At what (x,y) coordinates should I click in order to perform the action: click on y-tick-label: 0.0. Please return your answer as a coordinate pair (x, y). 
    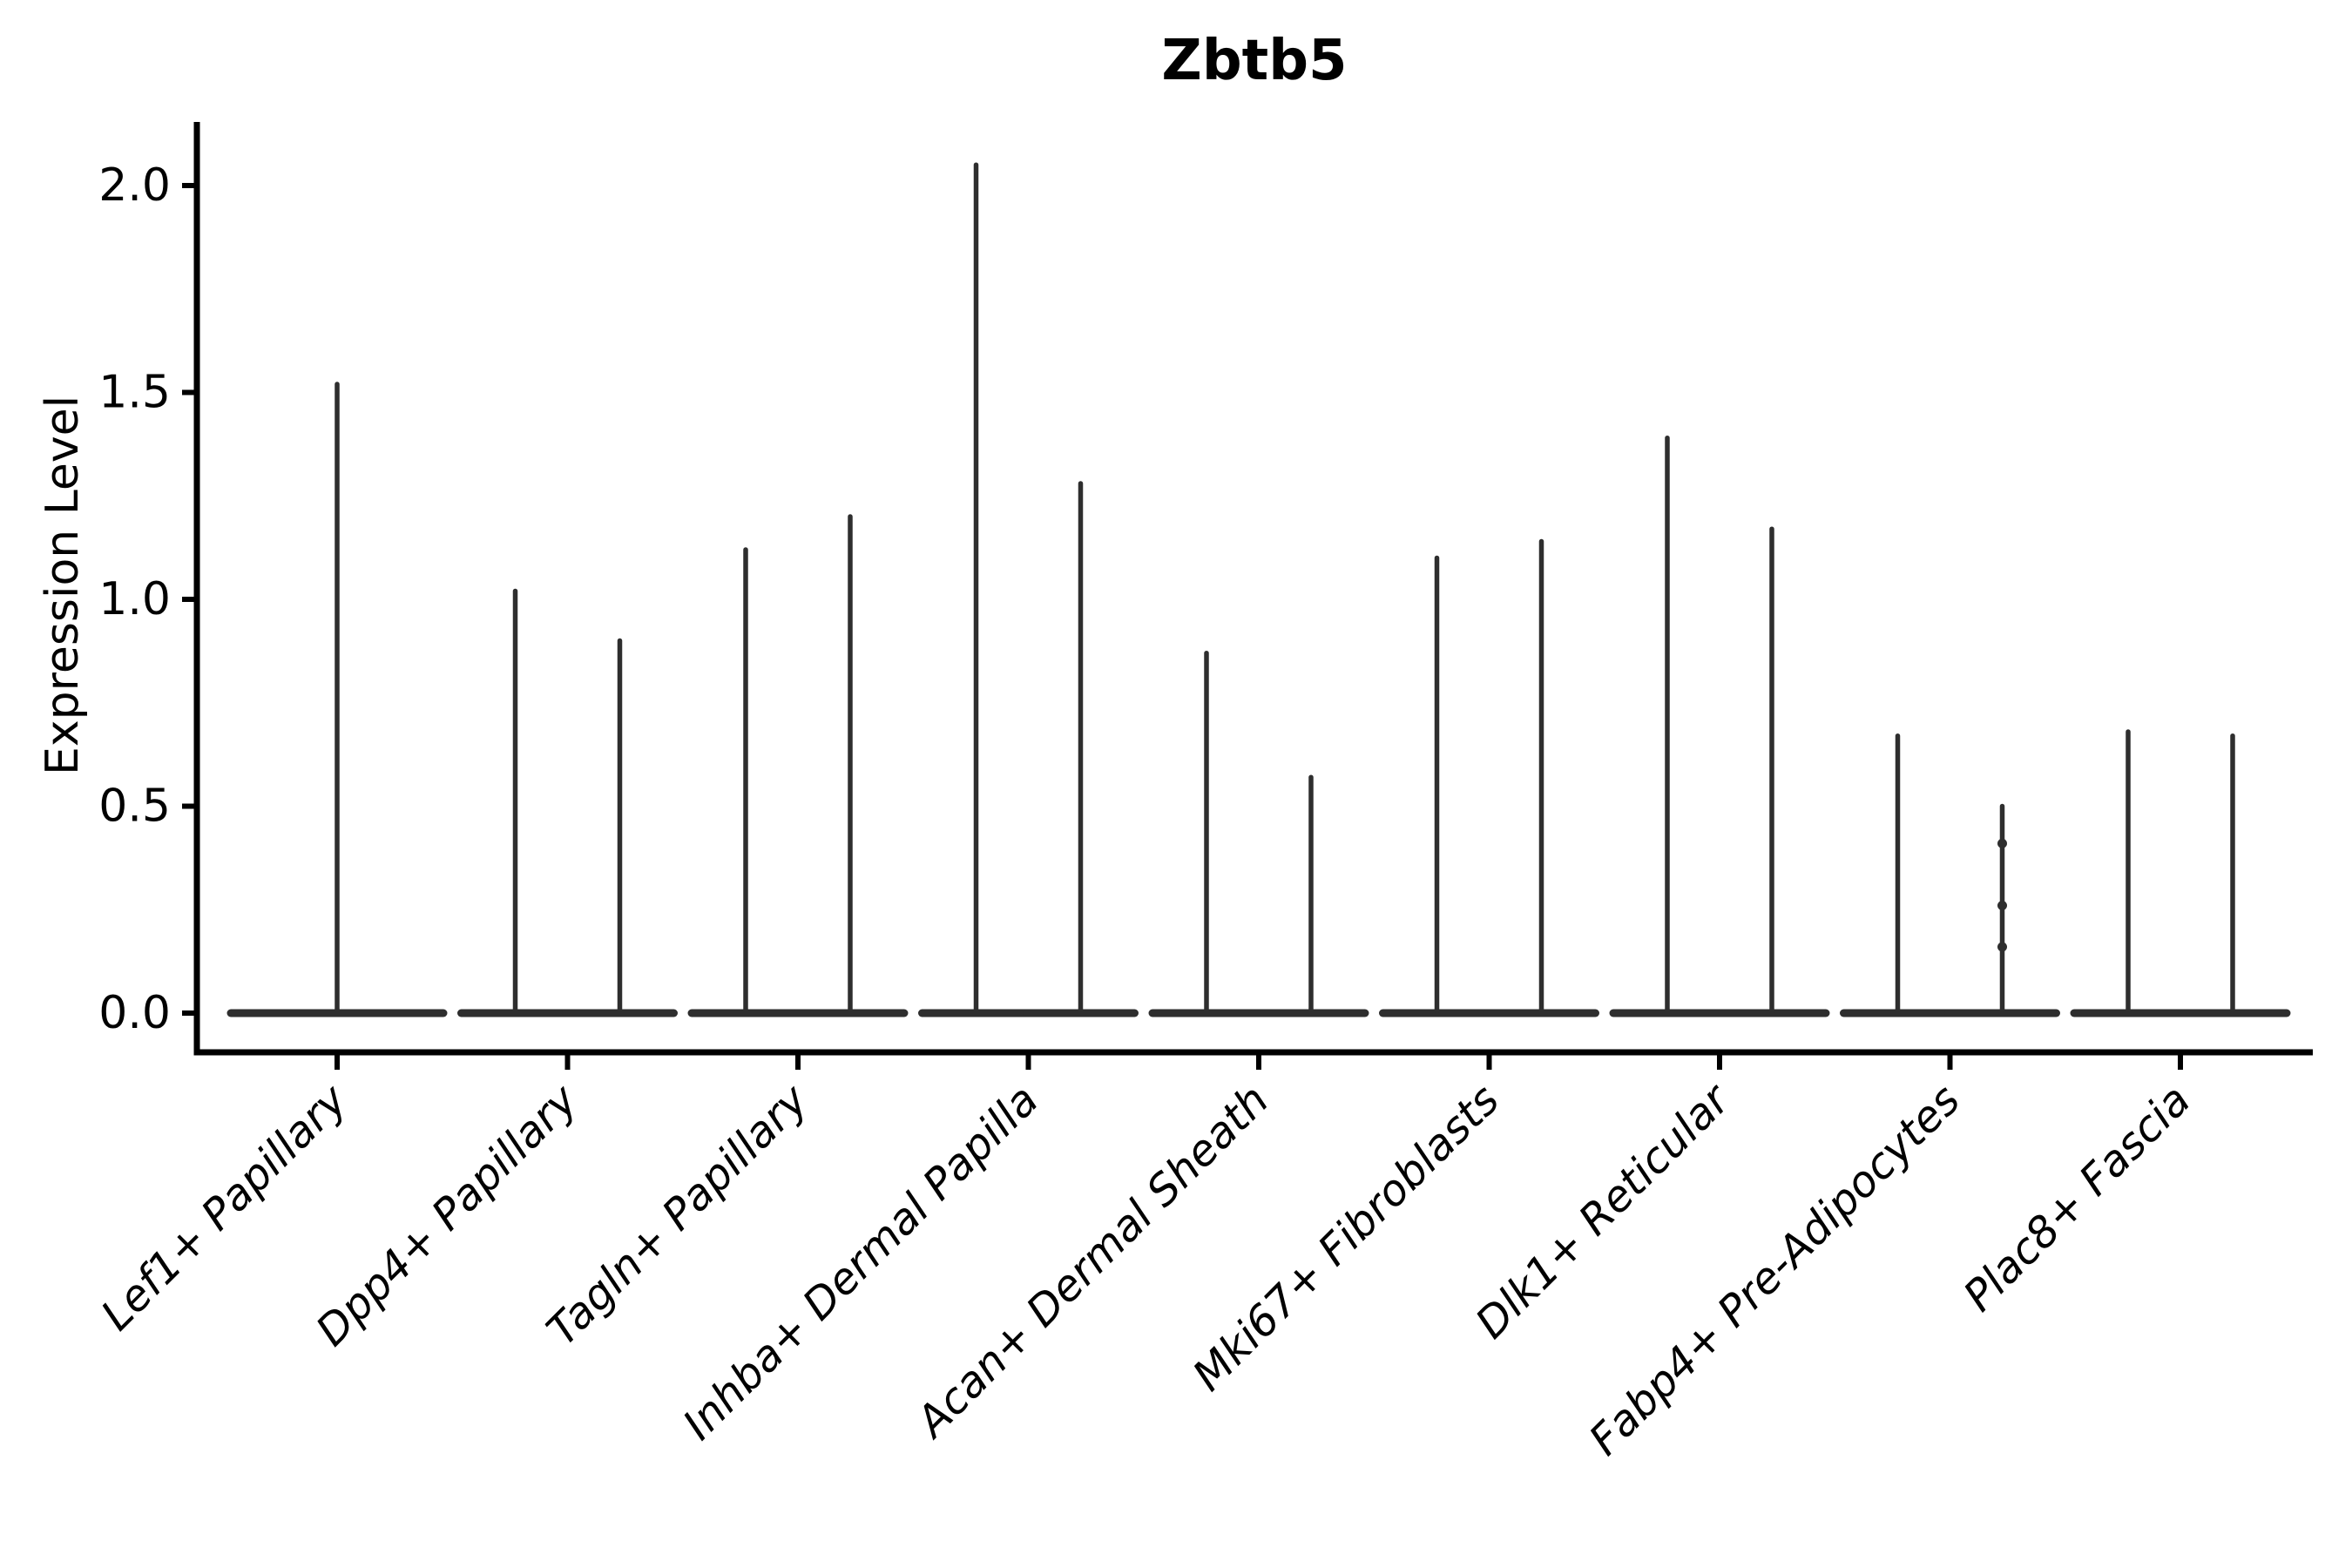
    Looking at the image, I should click on (134, 1013).